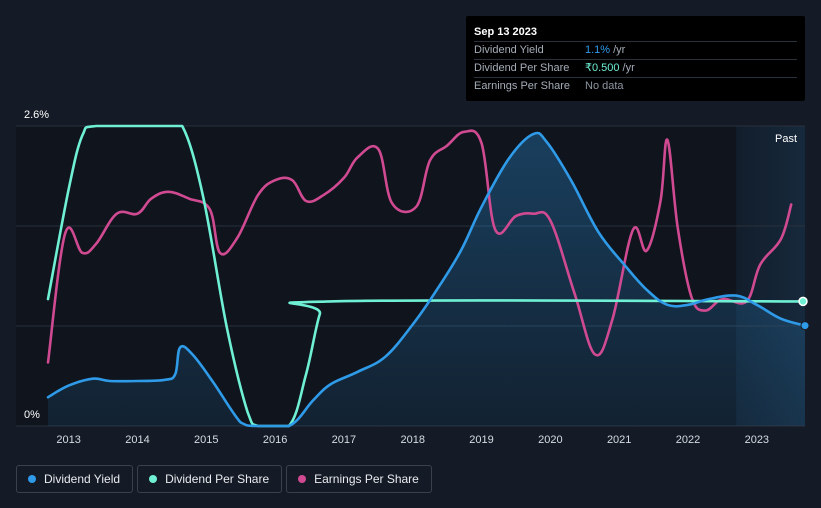  Describe the element at coordinates (635, 68) in the screenshot. I see `tooltip-row-dividend-per-share: Dividend Per Share ₹0.500/yr` at that location.